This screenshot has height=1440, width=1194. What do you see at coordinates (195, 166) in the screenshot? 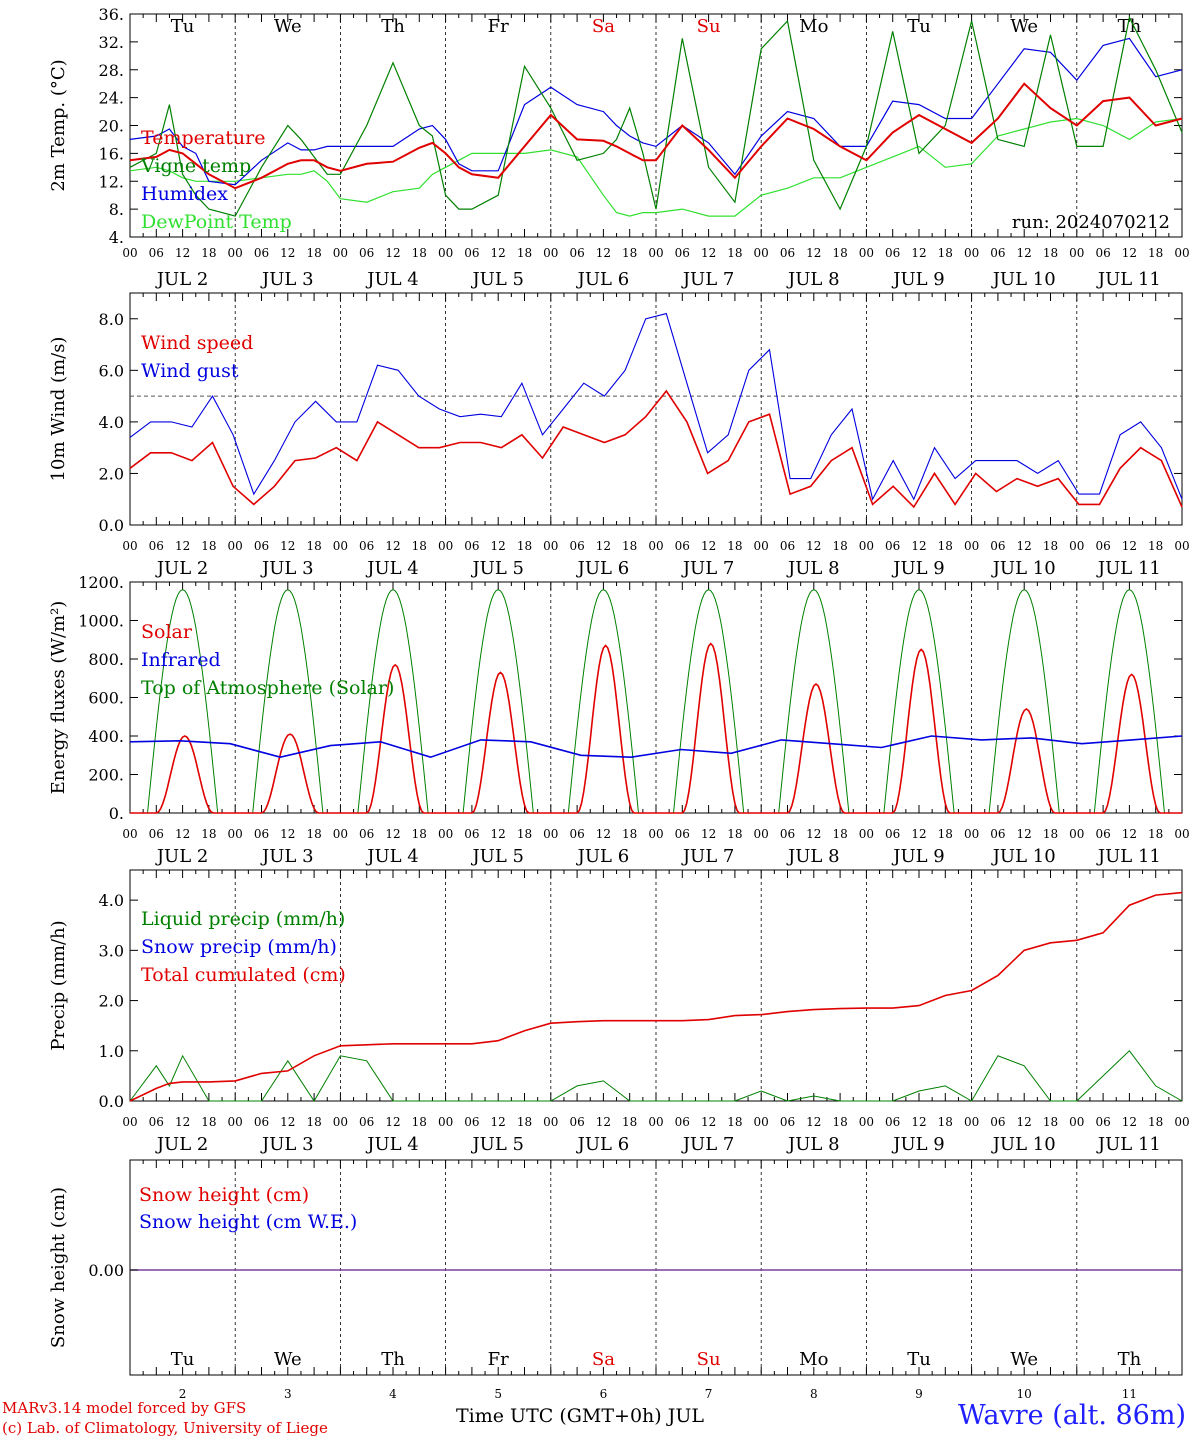
I see `legend-entry: Vigne temp` at bounding box center [195, 166].